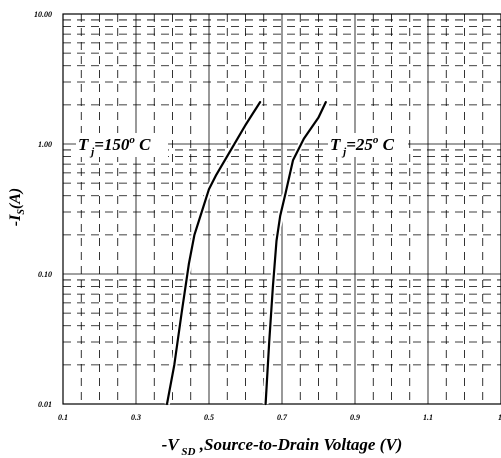 The height and width of the screenshot is (458, 501). What do you see at coordinates (114, 146) in the screenshot?
I see `series-label-0: T j=150o C` at bounding box center [114, 146].